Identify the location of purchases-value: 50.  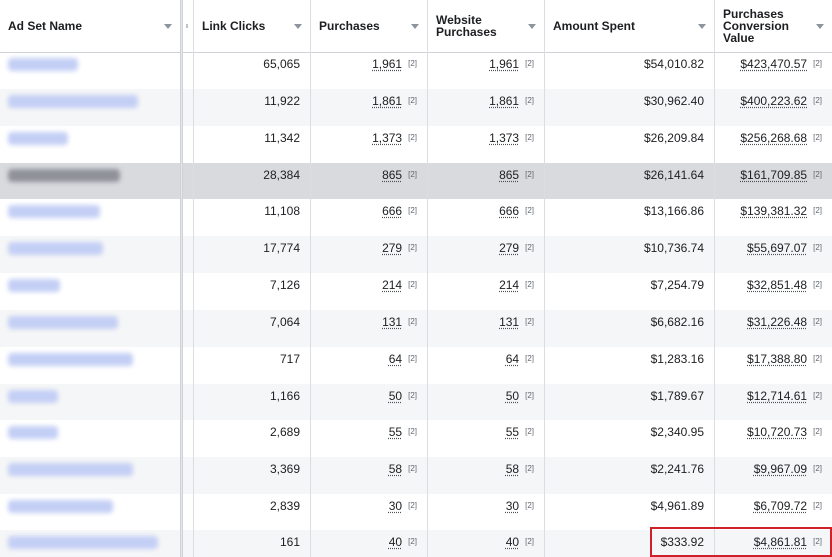
(395, 396).